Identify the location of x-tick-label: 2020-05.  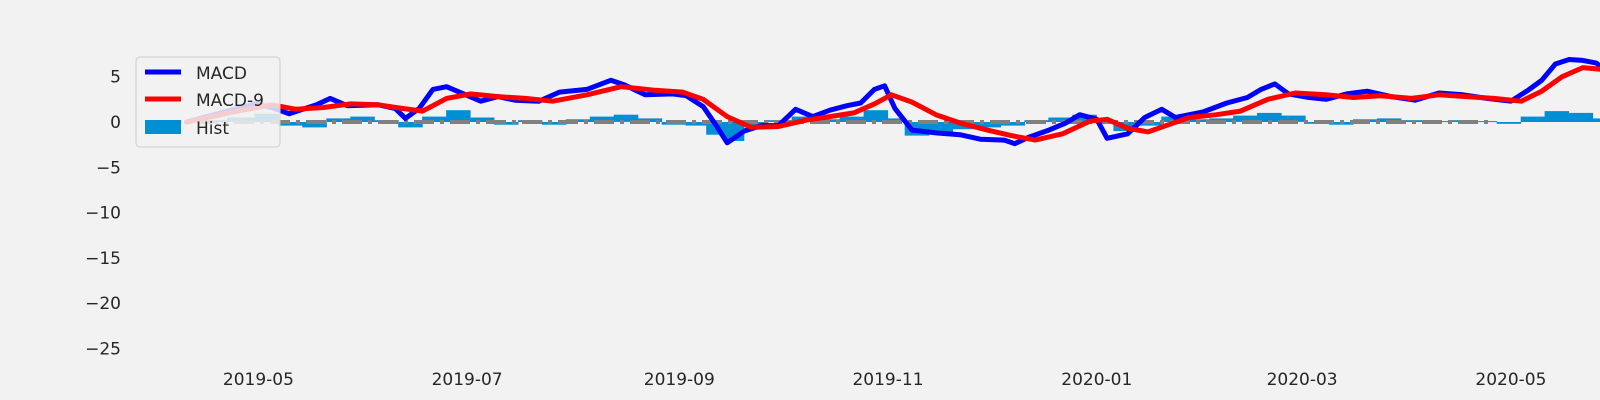
(1510, 380).